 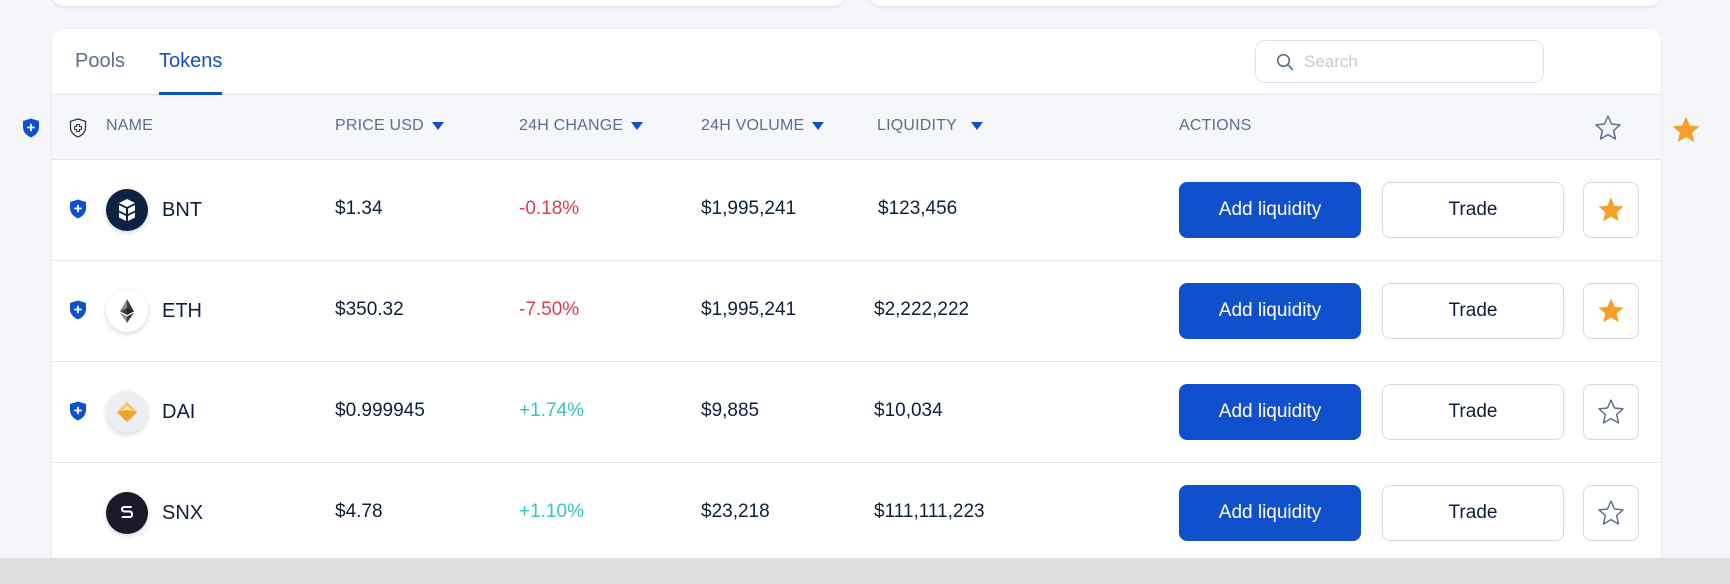 What do you see at coordinates (1265, 3) in the screenshot?
I see `top-right-card` at bounding box center [1265, 3].